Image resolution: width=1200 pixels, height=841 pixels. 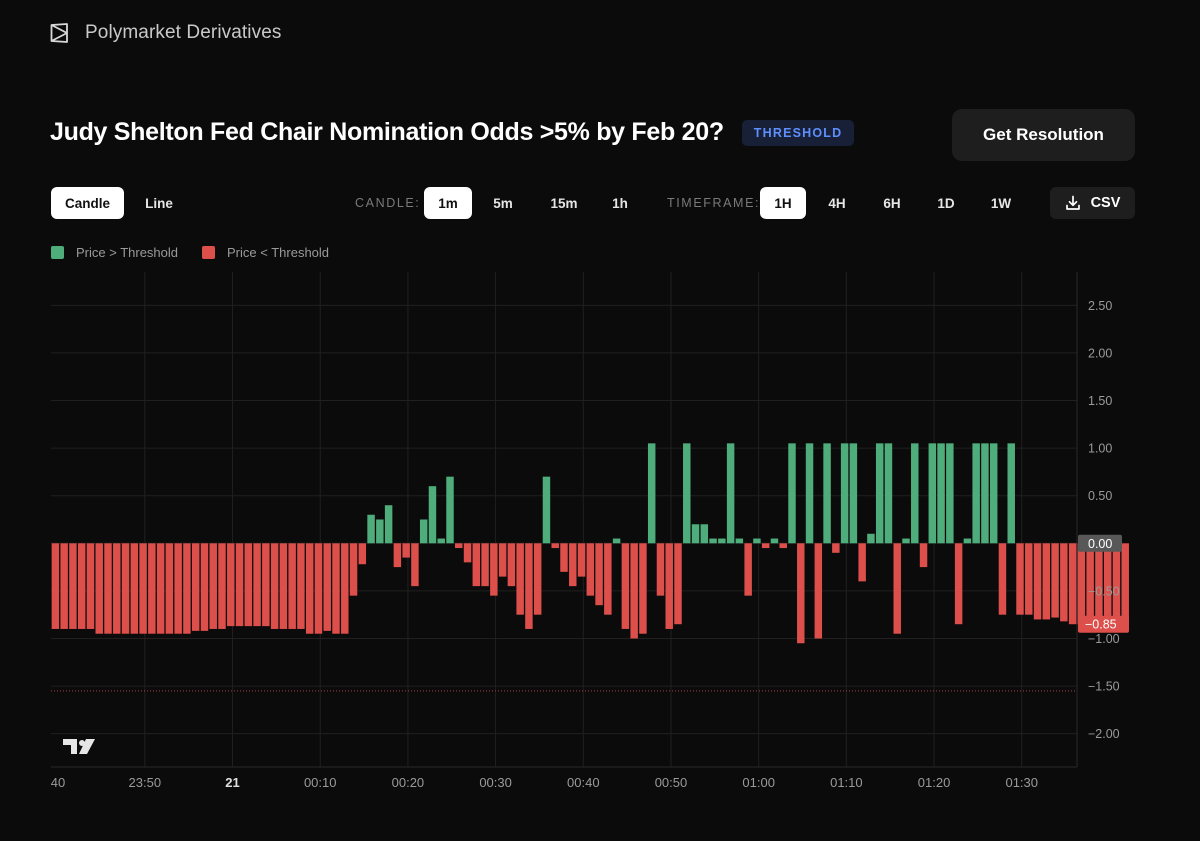 I want to click on brand-name: Polymarket Derivatives, so click(x=183, y=32).